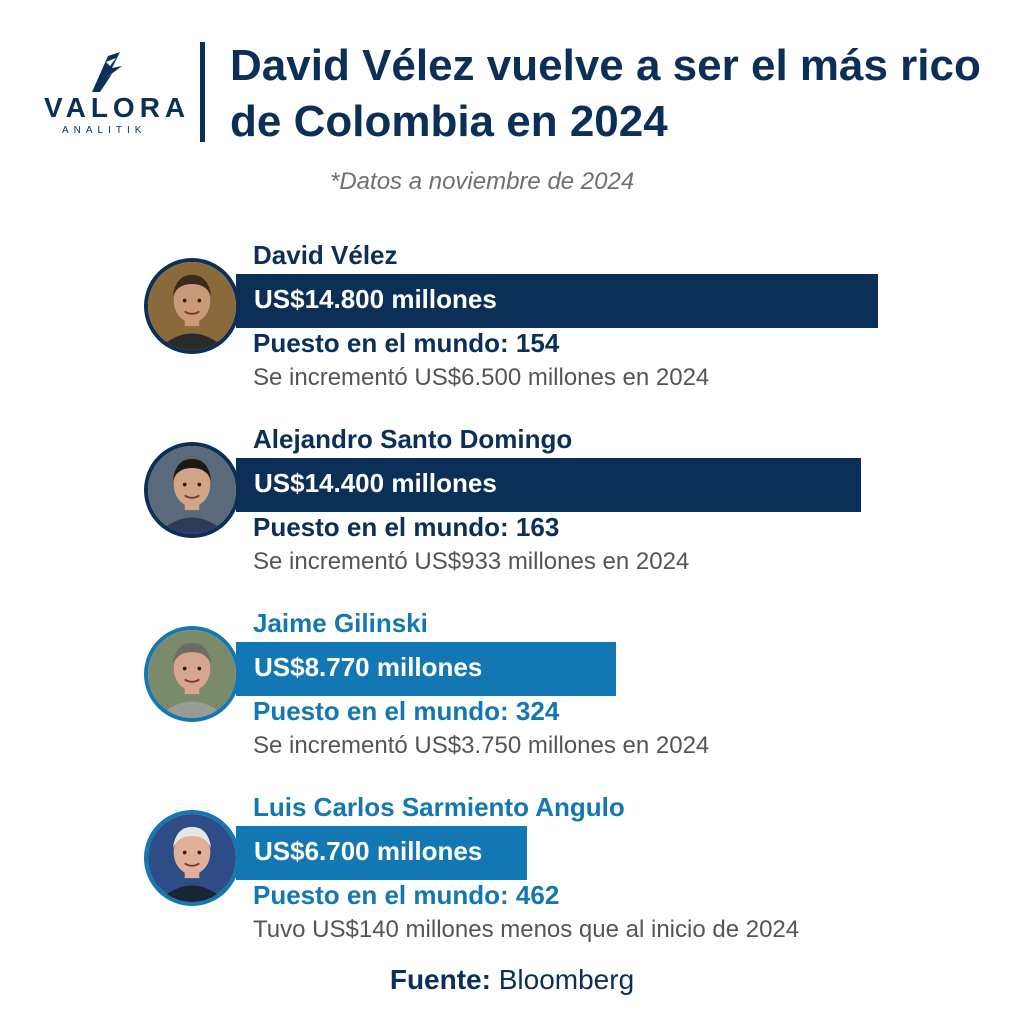 The height and width of the screenshot is (1024, 1024). Describe the element at coordinates (104, 130) in the screenshot. I see `logo-tagline: ANALITIK` at that location.